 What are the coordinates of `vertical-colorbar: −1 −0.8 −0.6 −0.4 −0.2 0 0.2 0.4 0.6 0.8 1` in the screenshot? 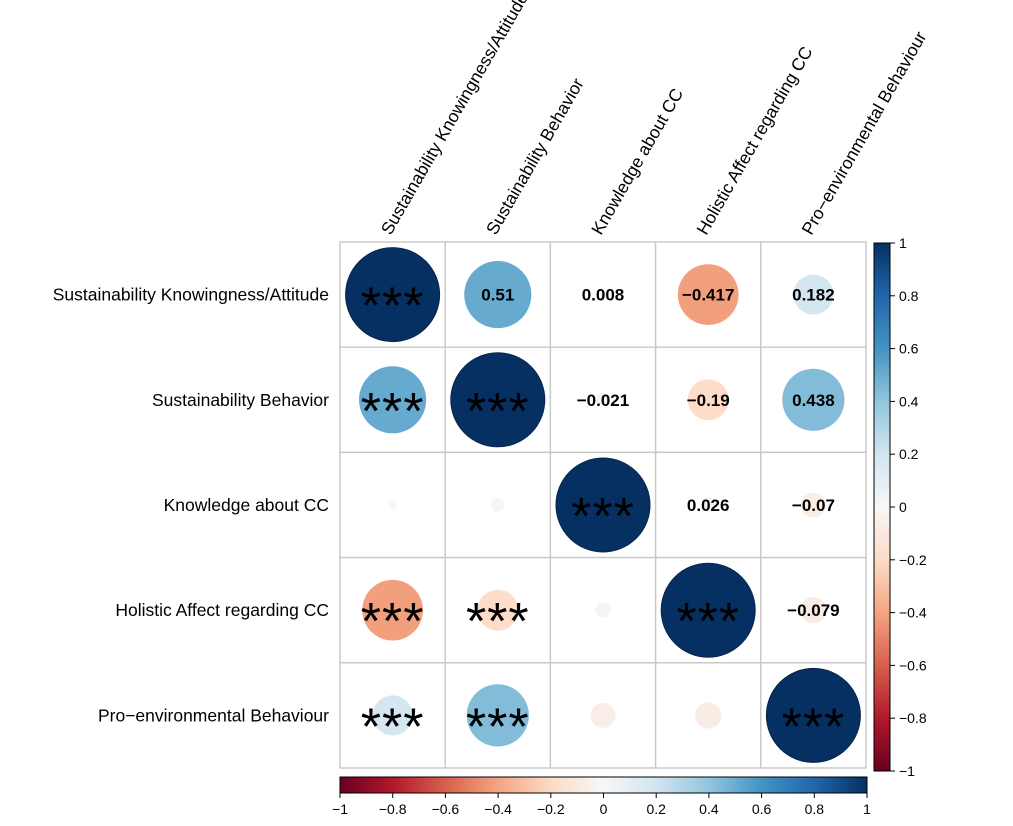 It's located at (900, 507).